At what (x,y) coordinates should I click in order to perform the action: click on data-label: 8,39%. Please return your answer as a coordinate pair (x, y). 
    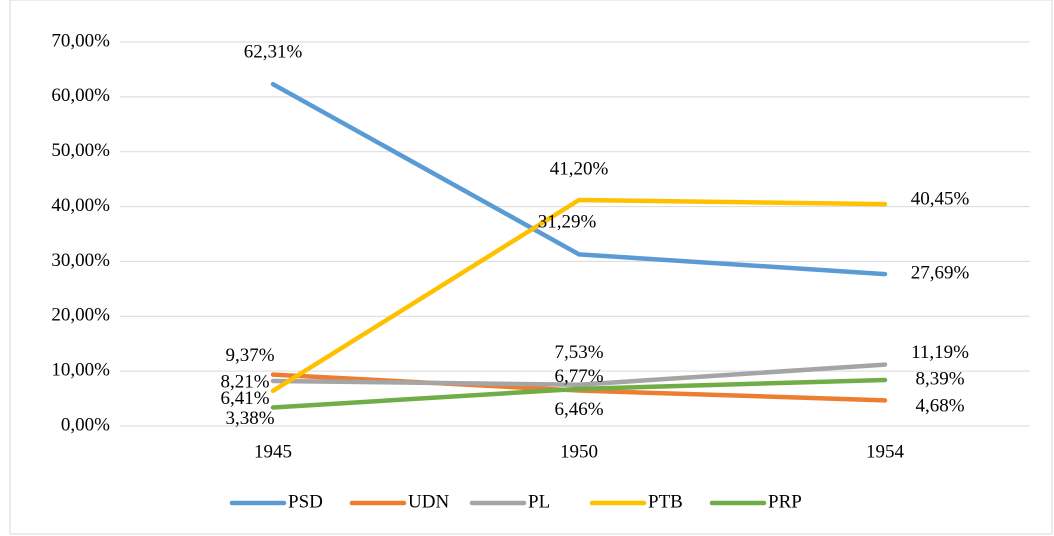
    Looking at the image, I should click on (939, 378).